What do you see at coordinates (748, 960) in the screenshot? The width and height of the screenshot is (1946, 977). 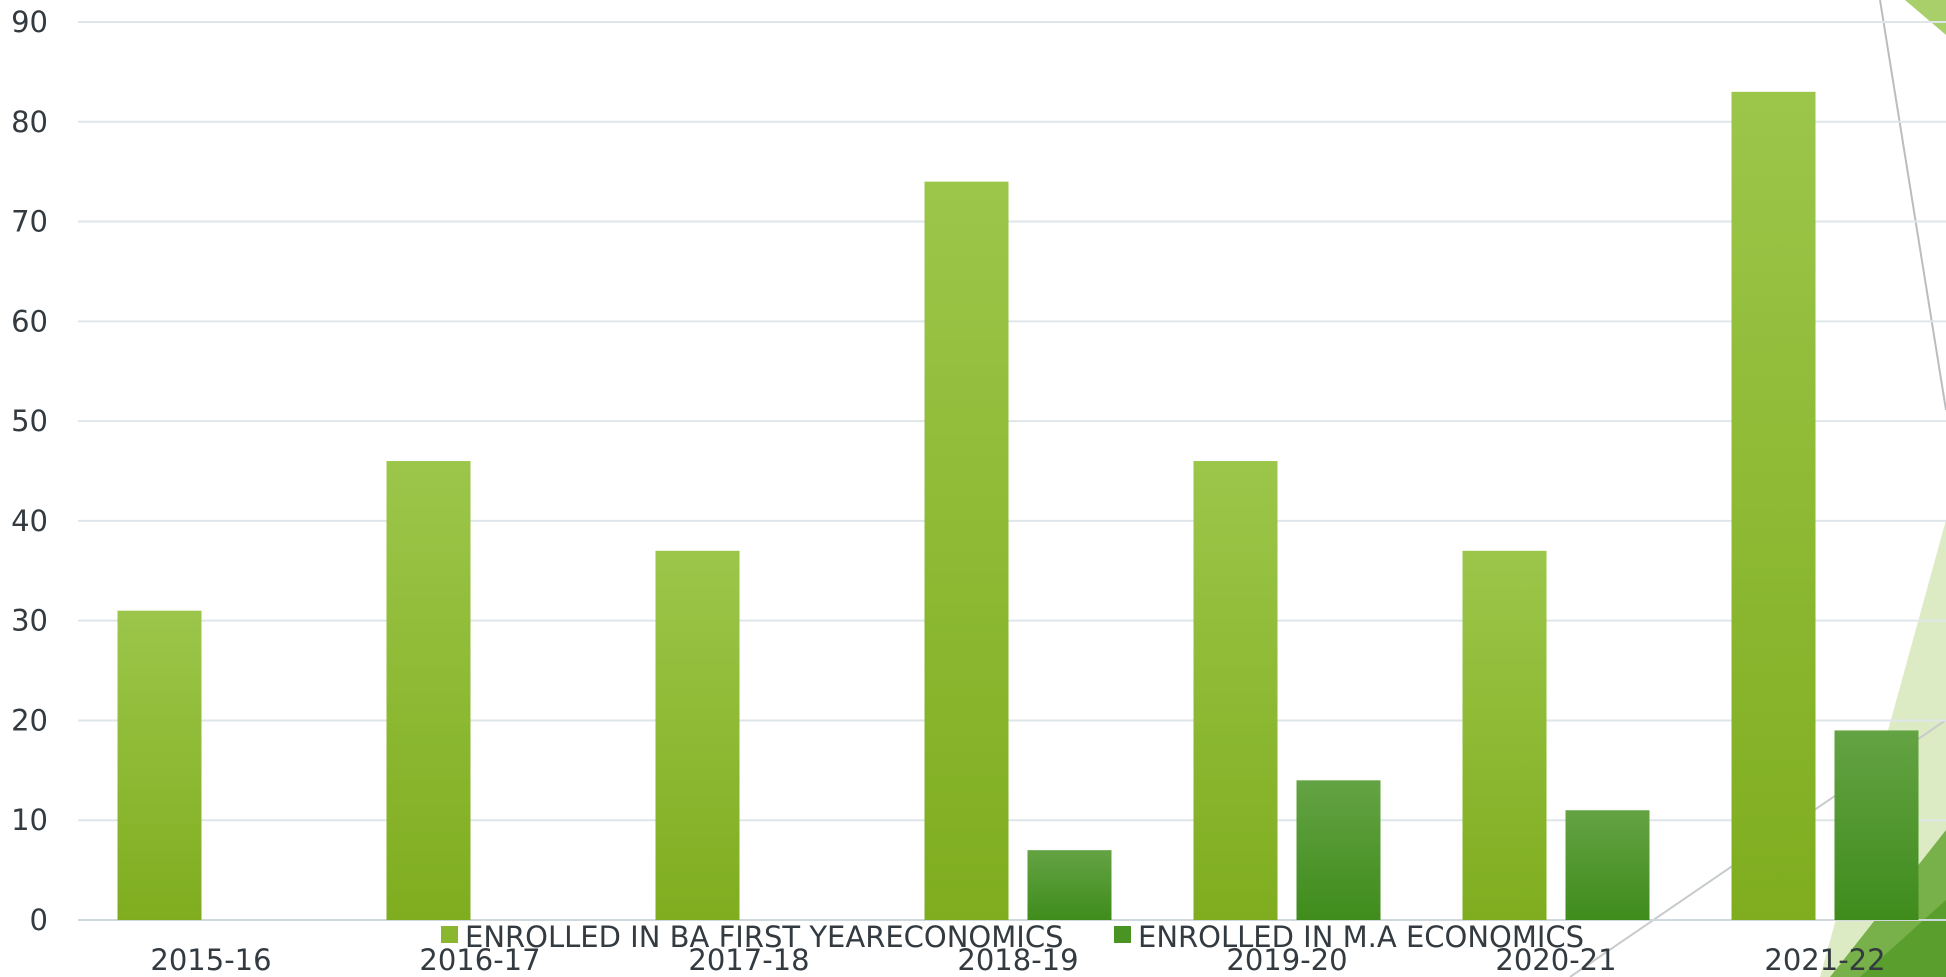 I see `x-tick-label: 2017-18` at bounding box center [748, 960].